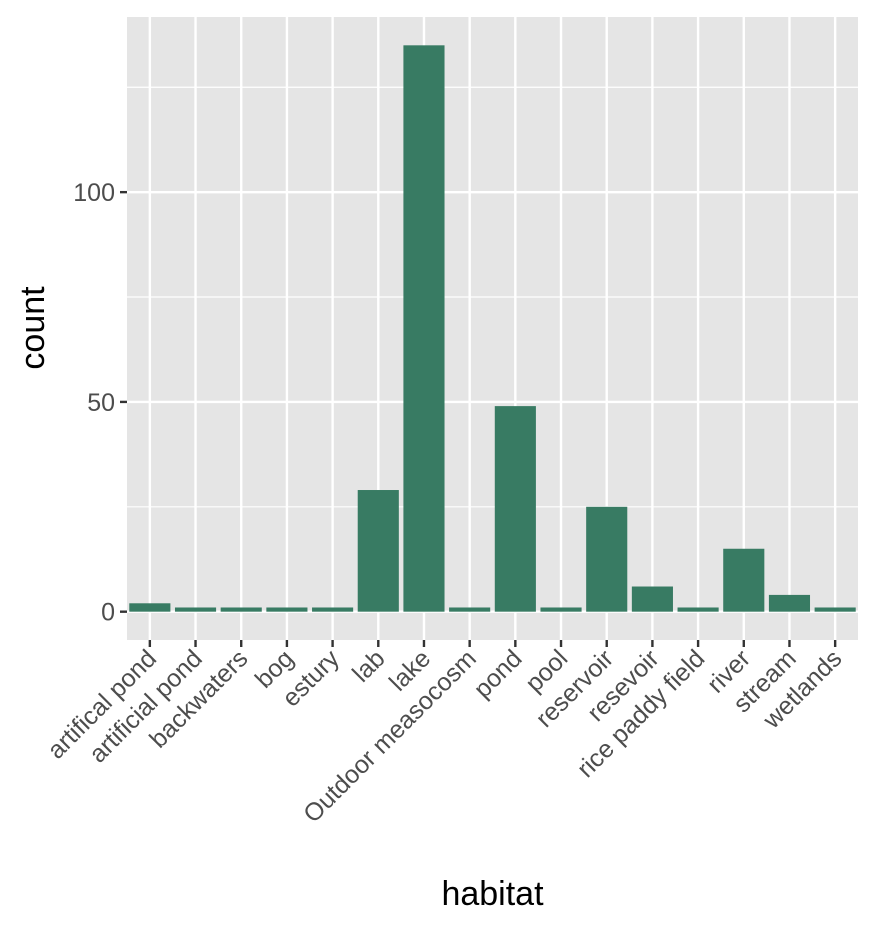 This screenshot has height=930, width=875. Describe the element at coordinates (561, 609) in the screenshot. I see `bar-pool` at that location.